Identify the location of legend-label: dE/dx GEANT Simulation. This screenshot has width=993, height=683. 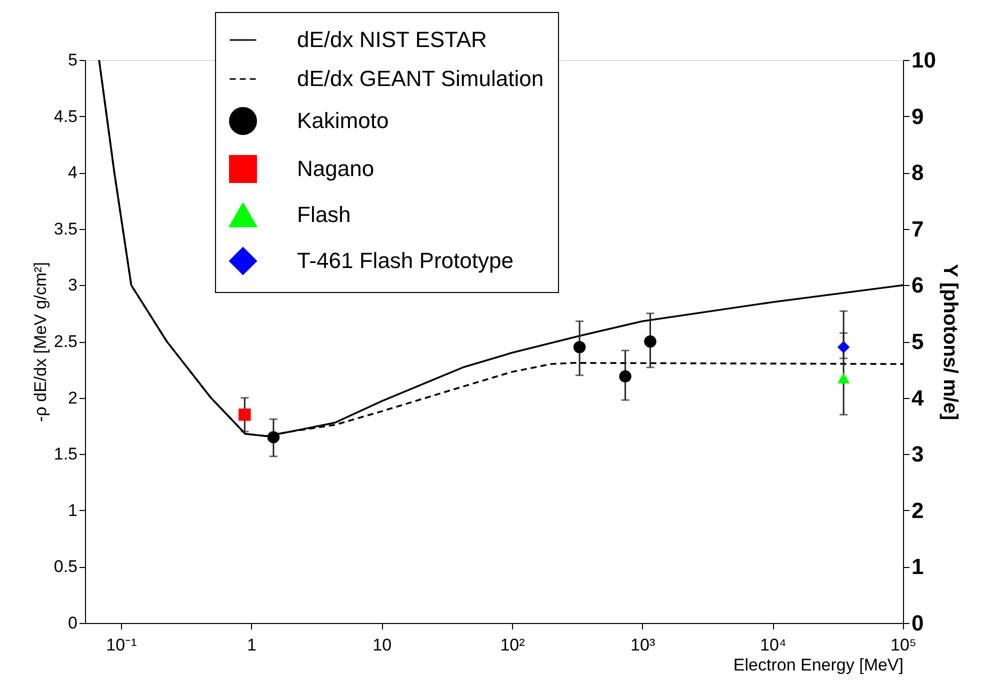
(420, 78).